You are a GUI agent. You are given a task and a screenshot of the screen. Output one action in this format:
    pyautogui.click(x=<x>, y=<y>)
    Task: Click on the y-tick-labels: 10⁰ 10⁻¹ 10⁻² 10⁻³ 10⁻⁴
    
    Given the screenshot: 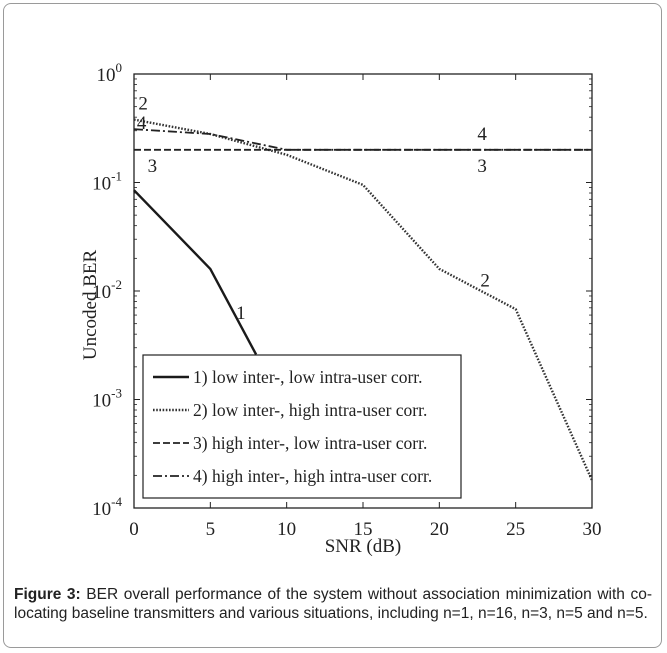 What is the action you would take?
    pyautogui.click(x=107, y=290)
    